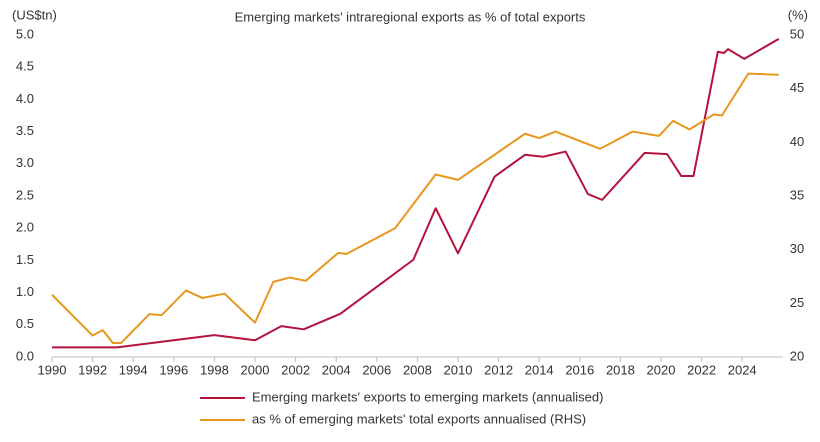  What do you see at coordinates (173, 369) in the screenshot?
I see `x-tick-label: 1996` at bounding box center [173, 369].